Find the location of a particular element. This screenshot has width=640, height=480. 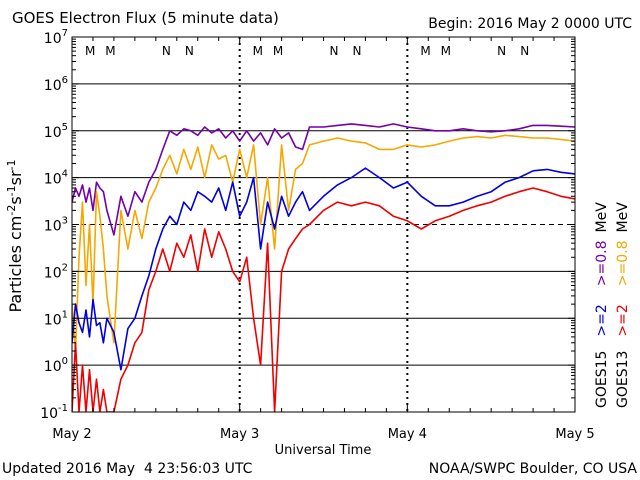

begin-label: Begin: 2016 May 2 0000 UTC is located at coordinates (530, 24).